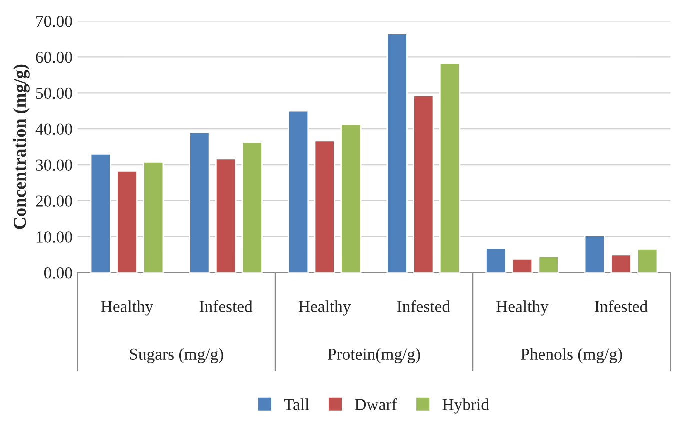 This screenshot has width=695, height=425. What do you see at coordinates (58, 273) in the screenshot?
I see `y-tick-label: 0.00` at bounding box center [58, 273].